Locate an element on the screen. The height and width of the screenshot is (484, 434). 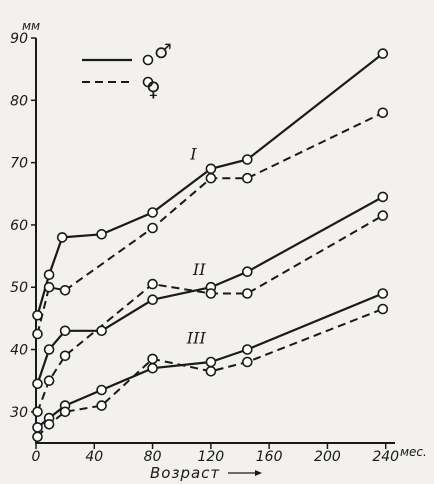
x-tick-label: 80 is located at coordinates (153, 457).